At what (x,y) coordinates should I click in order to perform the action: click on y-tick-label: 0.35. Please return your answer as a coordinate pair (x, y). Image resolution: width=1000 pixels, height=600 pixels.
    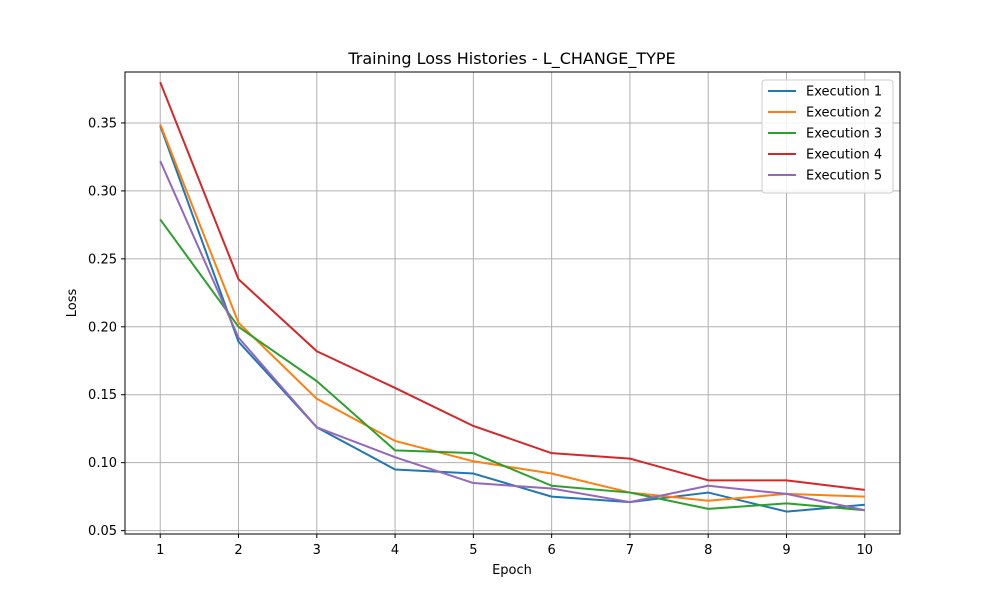
    Looking at the image, I should click on (102, 123).